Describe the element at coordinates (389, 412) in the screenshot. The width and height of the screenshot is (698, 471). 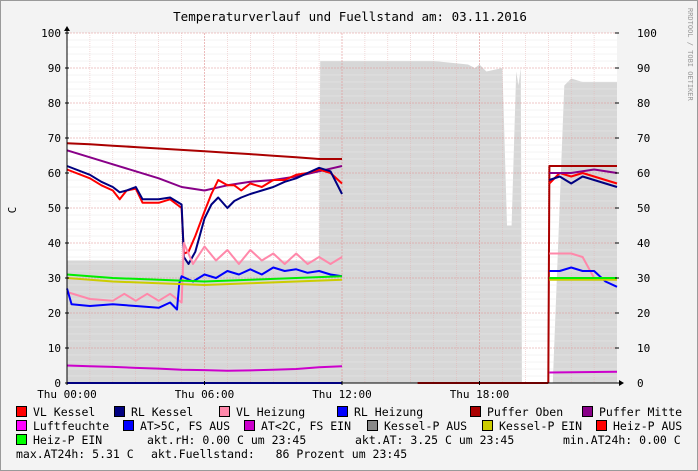
I see `legend-label: RL Heizung` at that location.